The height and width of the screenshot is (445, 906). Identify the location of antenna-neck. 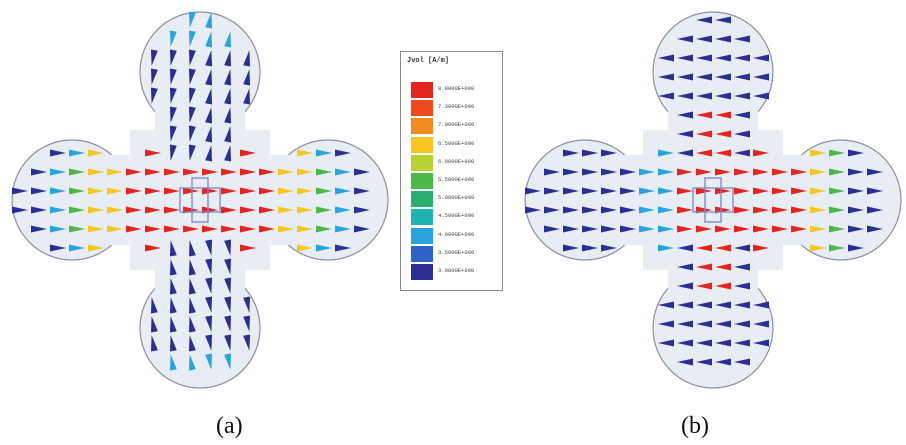
(200, 200).